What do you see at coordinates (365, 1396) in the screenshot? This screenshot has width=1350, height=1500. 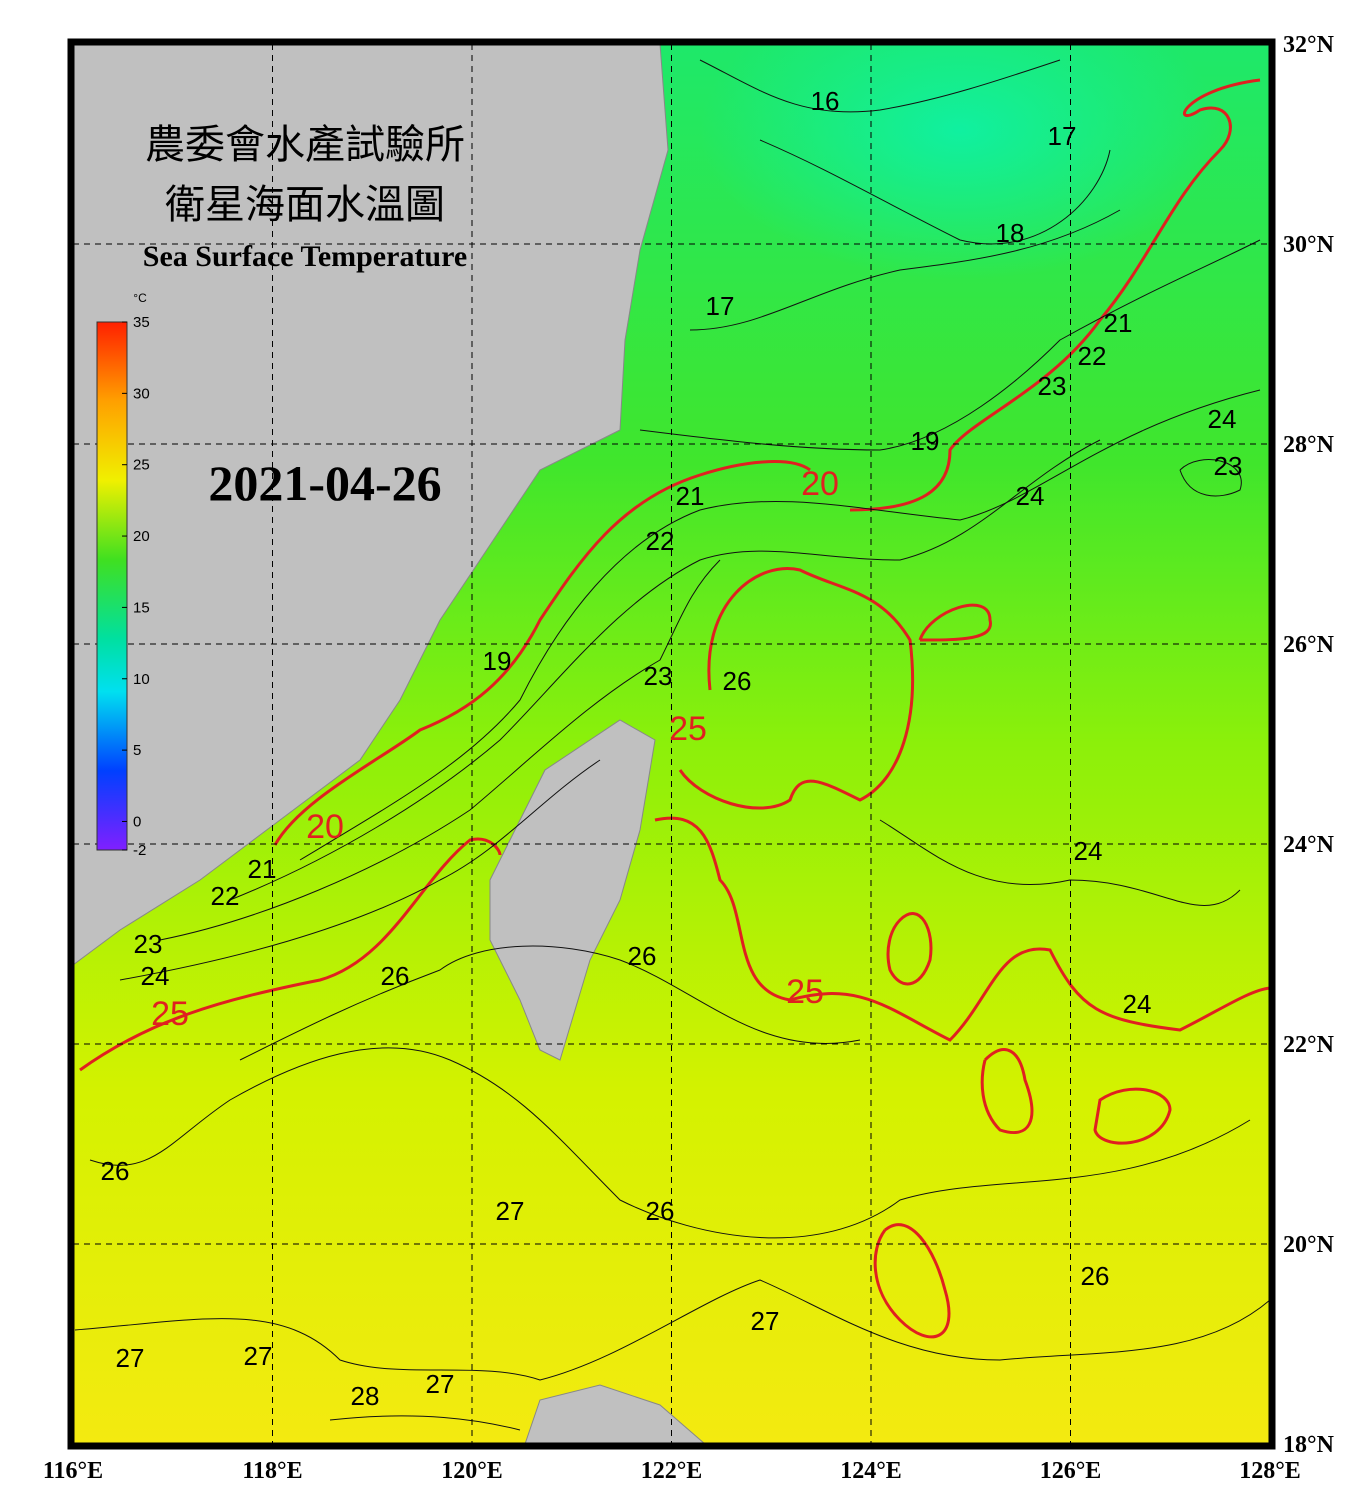 I see `contour-label: 28` at bounding box center [365, 1396].